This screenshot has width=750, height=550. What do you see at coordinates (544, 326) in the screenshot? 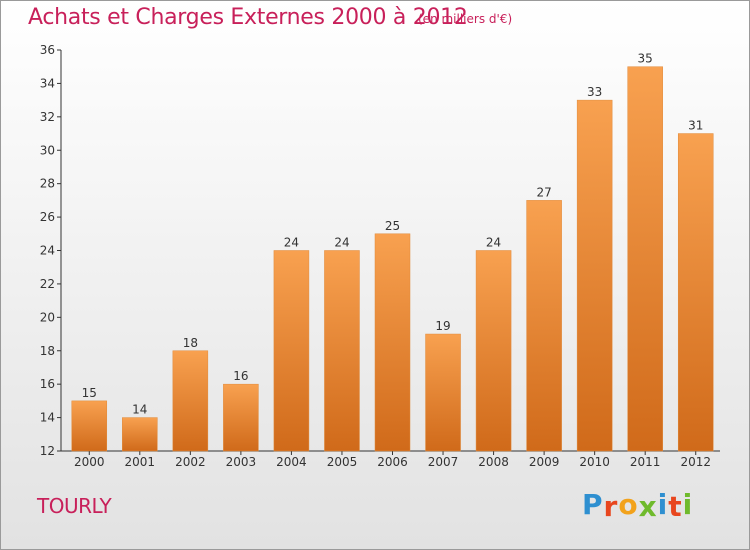
I see `bar-2009` at bounding box center [544, 326].